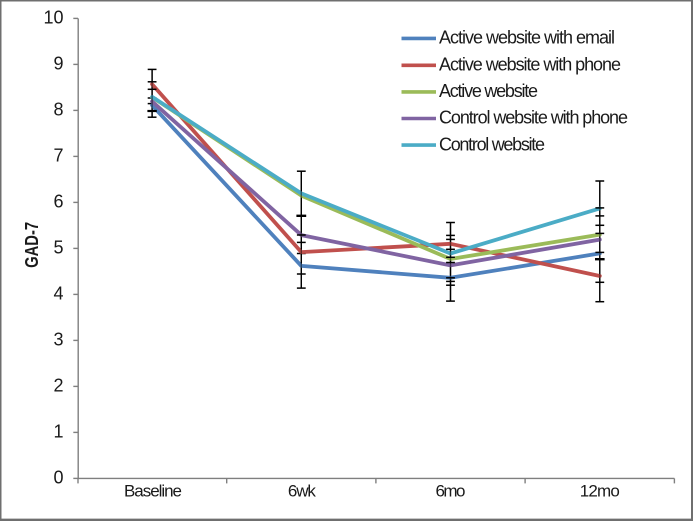 The image size is (693, 521). I want to click on svg-text: Baseline, so click(153, 490).